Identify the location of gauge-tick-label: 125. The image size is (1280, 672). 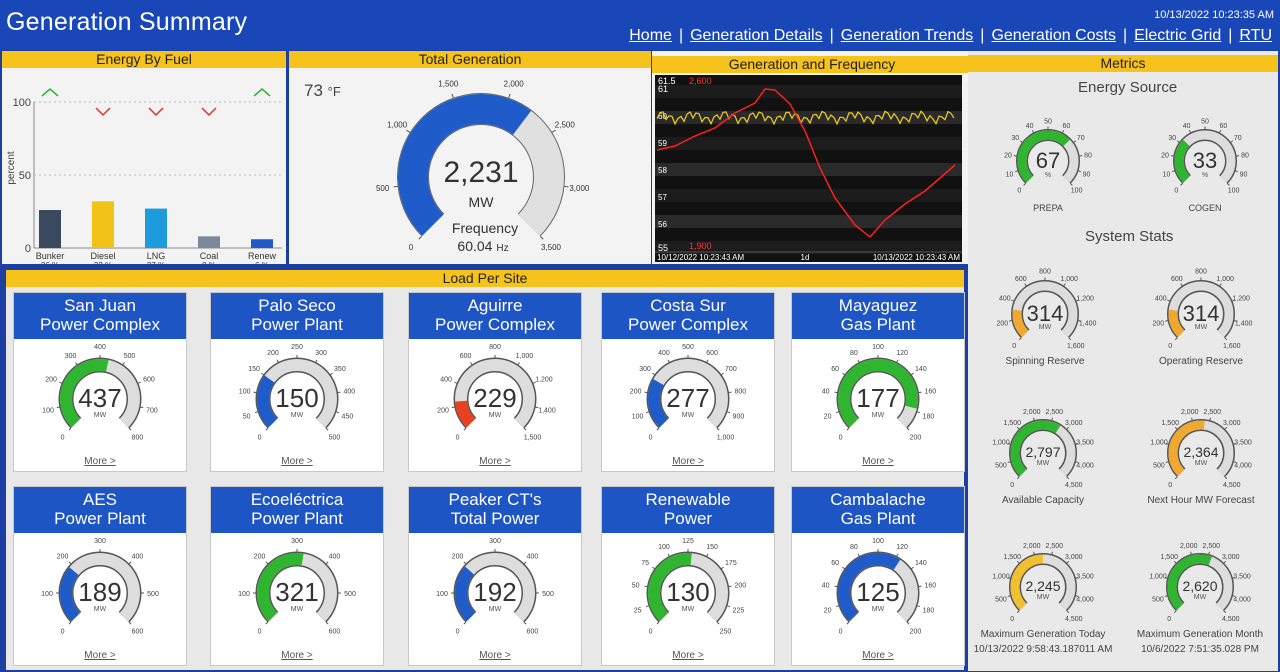
(688, 541).